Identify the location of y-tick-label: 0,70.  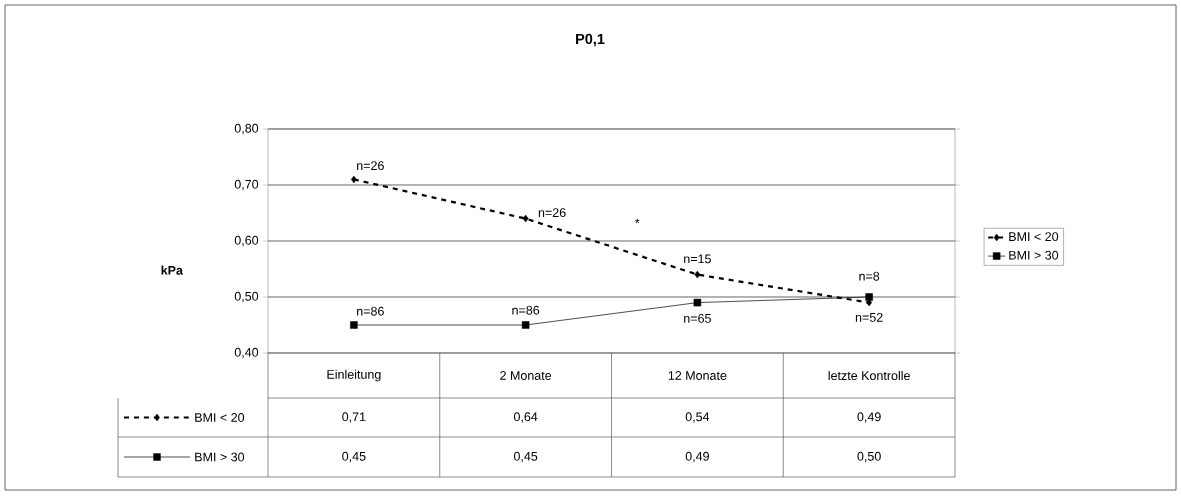
(246, 185).